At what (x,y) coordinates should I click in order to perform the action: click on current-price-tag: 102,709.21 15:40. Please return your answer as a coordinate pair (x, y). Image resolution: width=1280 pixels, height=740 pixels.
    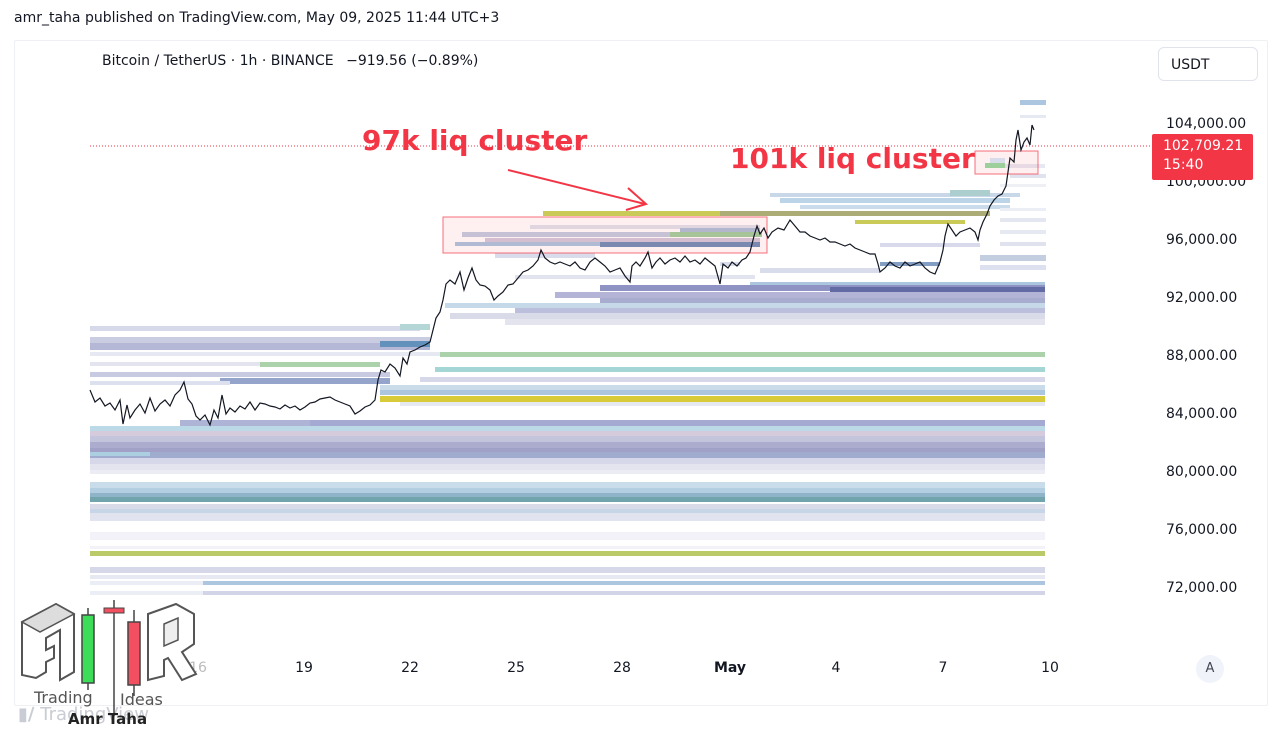
    Looking at the image, I should click on (1202, 157).